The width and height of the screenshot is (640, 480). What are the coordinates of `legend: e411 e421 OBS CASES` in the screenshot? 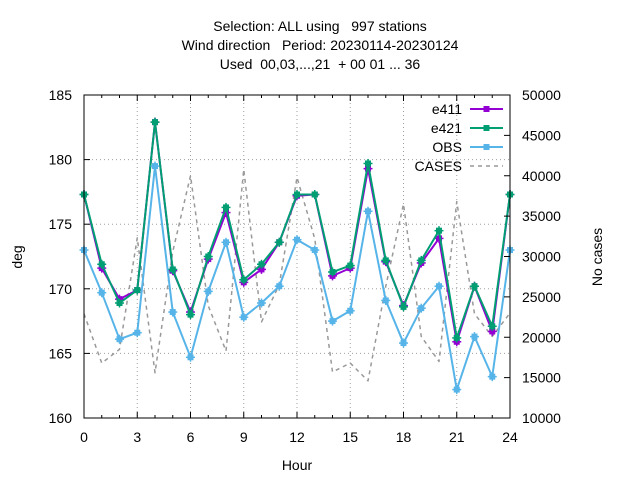 It's located at (459, 137).